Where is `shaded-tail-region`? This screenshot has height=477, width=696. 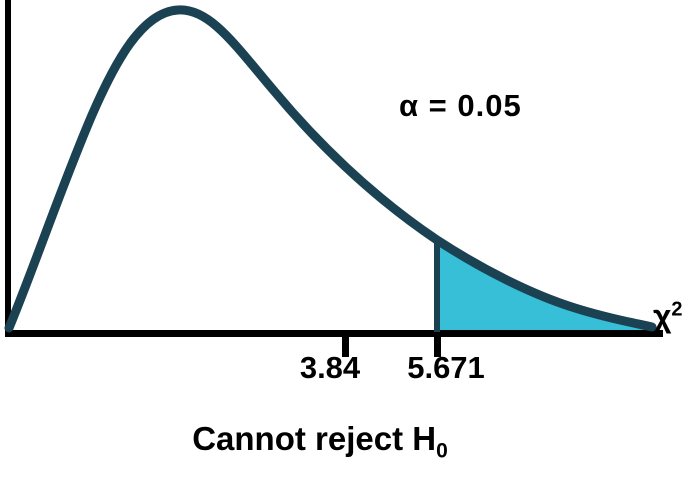 shaded-tail-region is located at coordinates (544, 287).